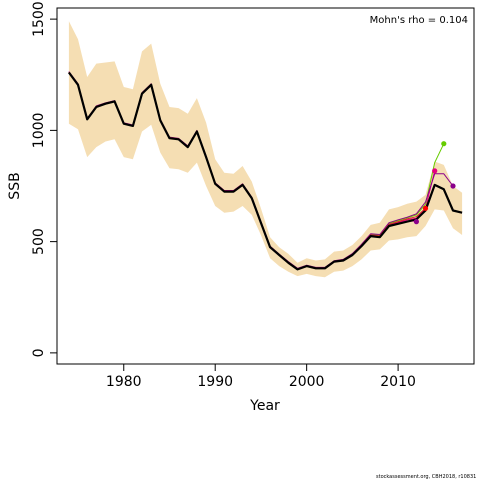 The width and height of the screenshot is (480, 480). What do you see at coordinates (261, 376) in the screenshot?
I see `x-axis: 1980 1990 2000 2010` at bounding box center [261, 376].